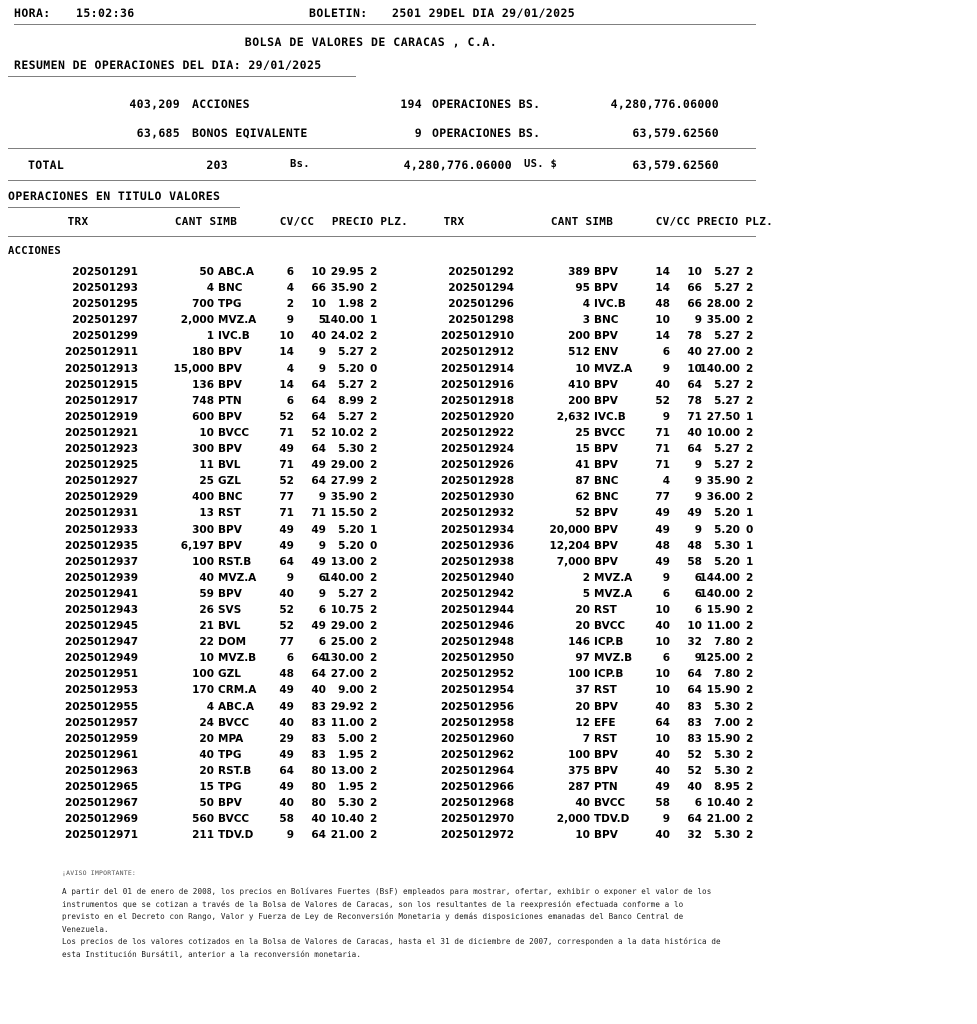 The image size is (977, 1024). I want to click on left-cell-cc: 40, so click(318, 819).